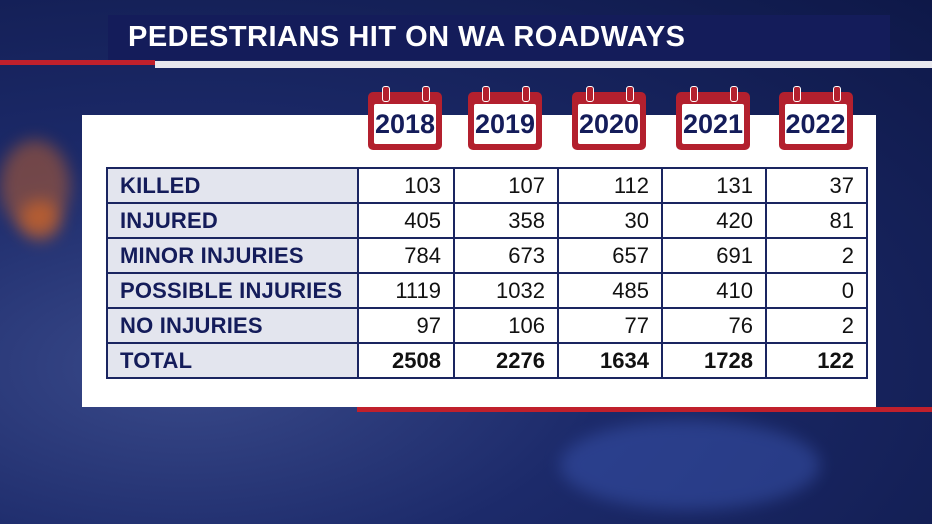 The height and width of the screenshot is (524, 932). Describe the element at coordinates (406, 255) in the screenshot. I see `cell: 784` at that location.